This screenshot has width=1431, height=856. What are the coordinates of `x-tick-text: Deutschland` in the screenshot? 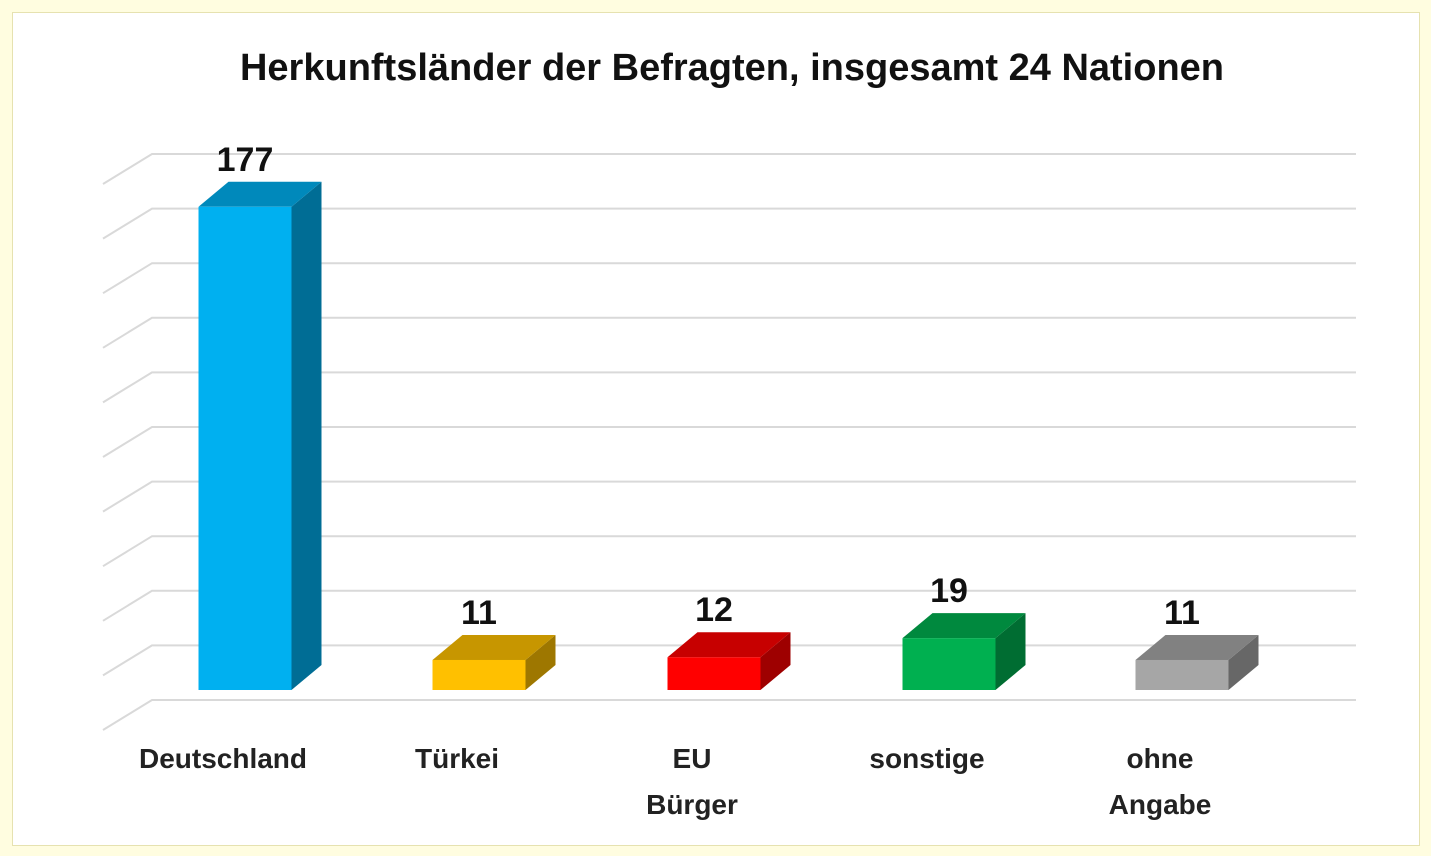 It's located at (223, 758).